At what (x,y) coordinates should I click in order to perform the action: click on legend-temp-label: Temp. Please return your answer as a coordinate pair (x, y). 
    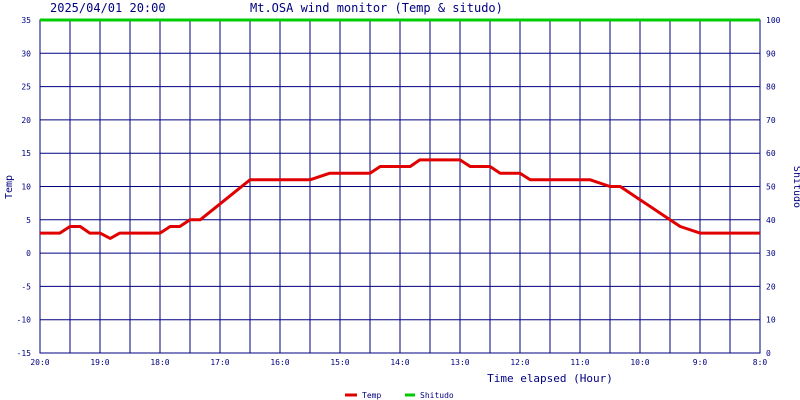
    Looking at the image, I should click on (371, 395).